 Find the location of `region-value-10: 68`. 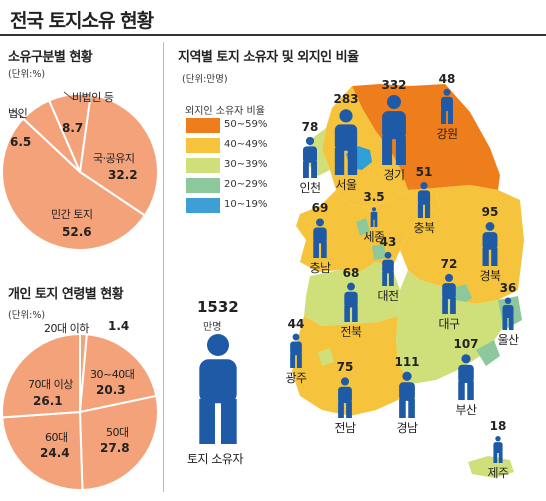

region-value-10: 68 is located at coordinates (351, 272).